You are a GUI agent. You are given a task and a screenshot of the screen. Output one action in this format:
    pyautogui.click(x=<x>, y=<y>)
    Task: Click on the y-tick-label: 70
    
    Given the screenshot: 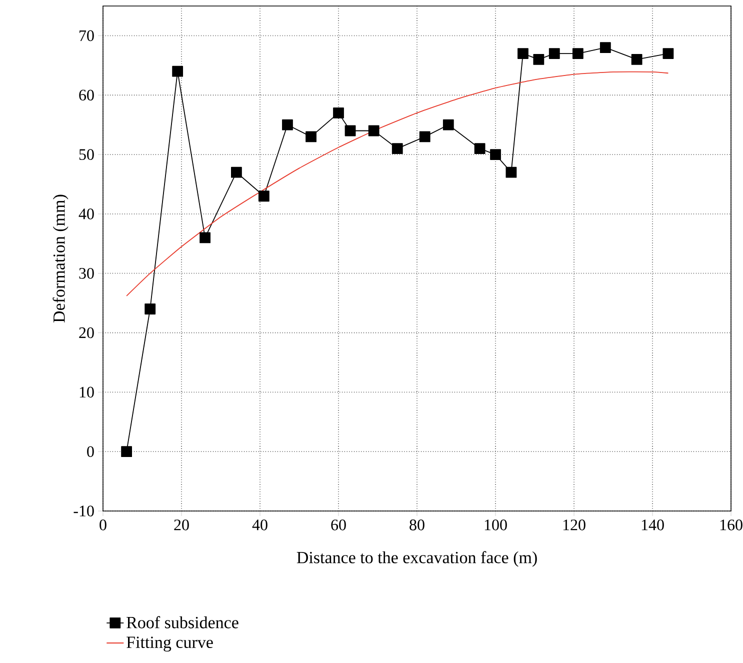 What is the action you would take?
    pyautogui.click(x=87, y=36)
    